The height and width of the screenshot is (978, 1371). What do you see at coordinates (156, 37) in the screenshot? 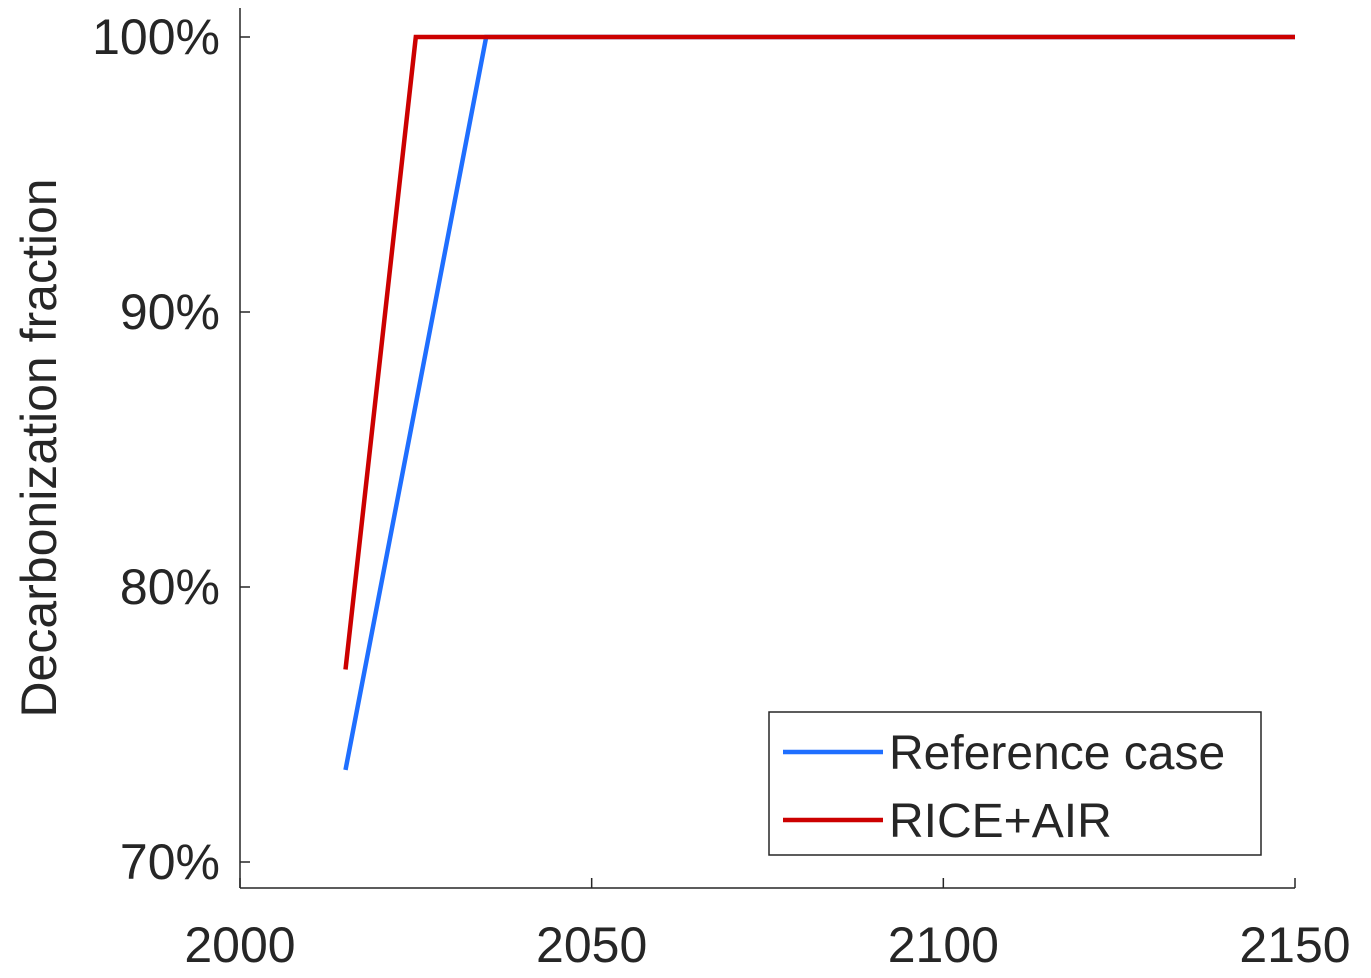
I see `y-tick-label: 100%` at bounding box center [156, 37].